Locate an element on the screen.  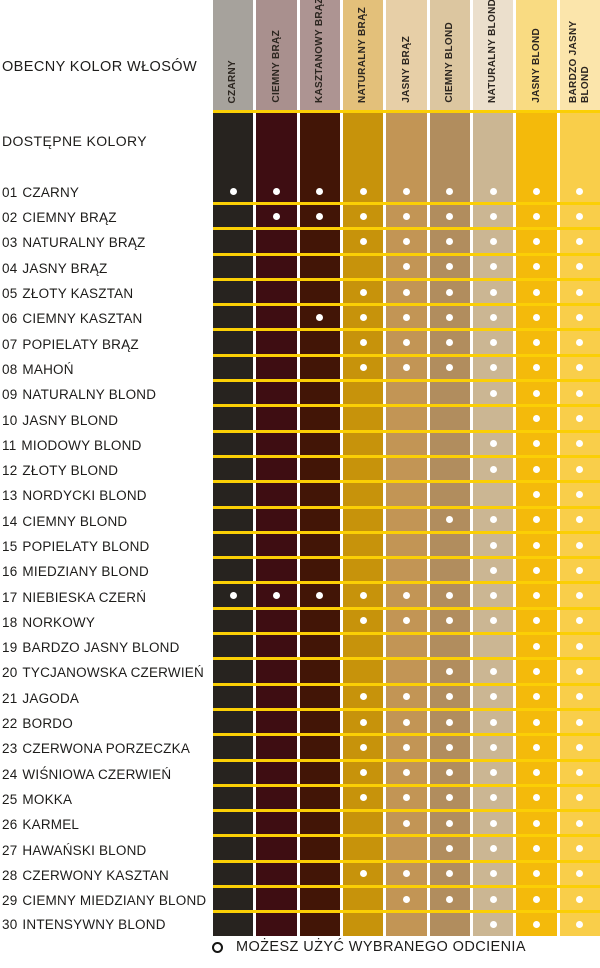
row-number: 25 is located at coordinates (10, 799).